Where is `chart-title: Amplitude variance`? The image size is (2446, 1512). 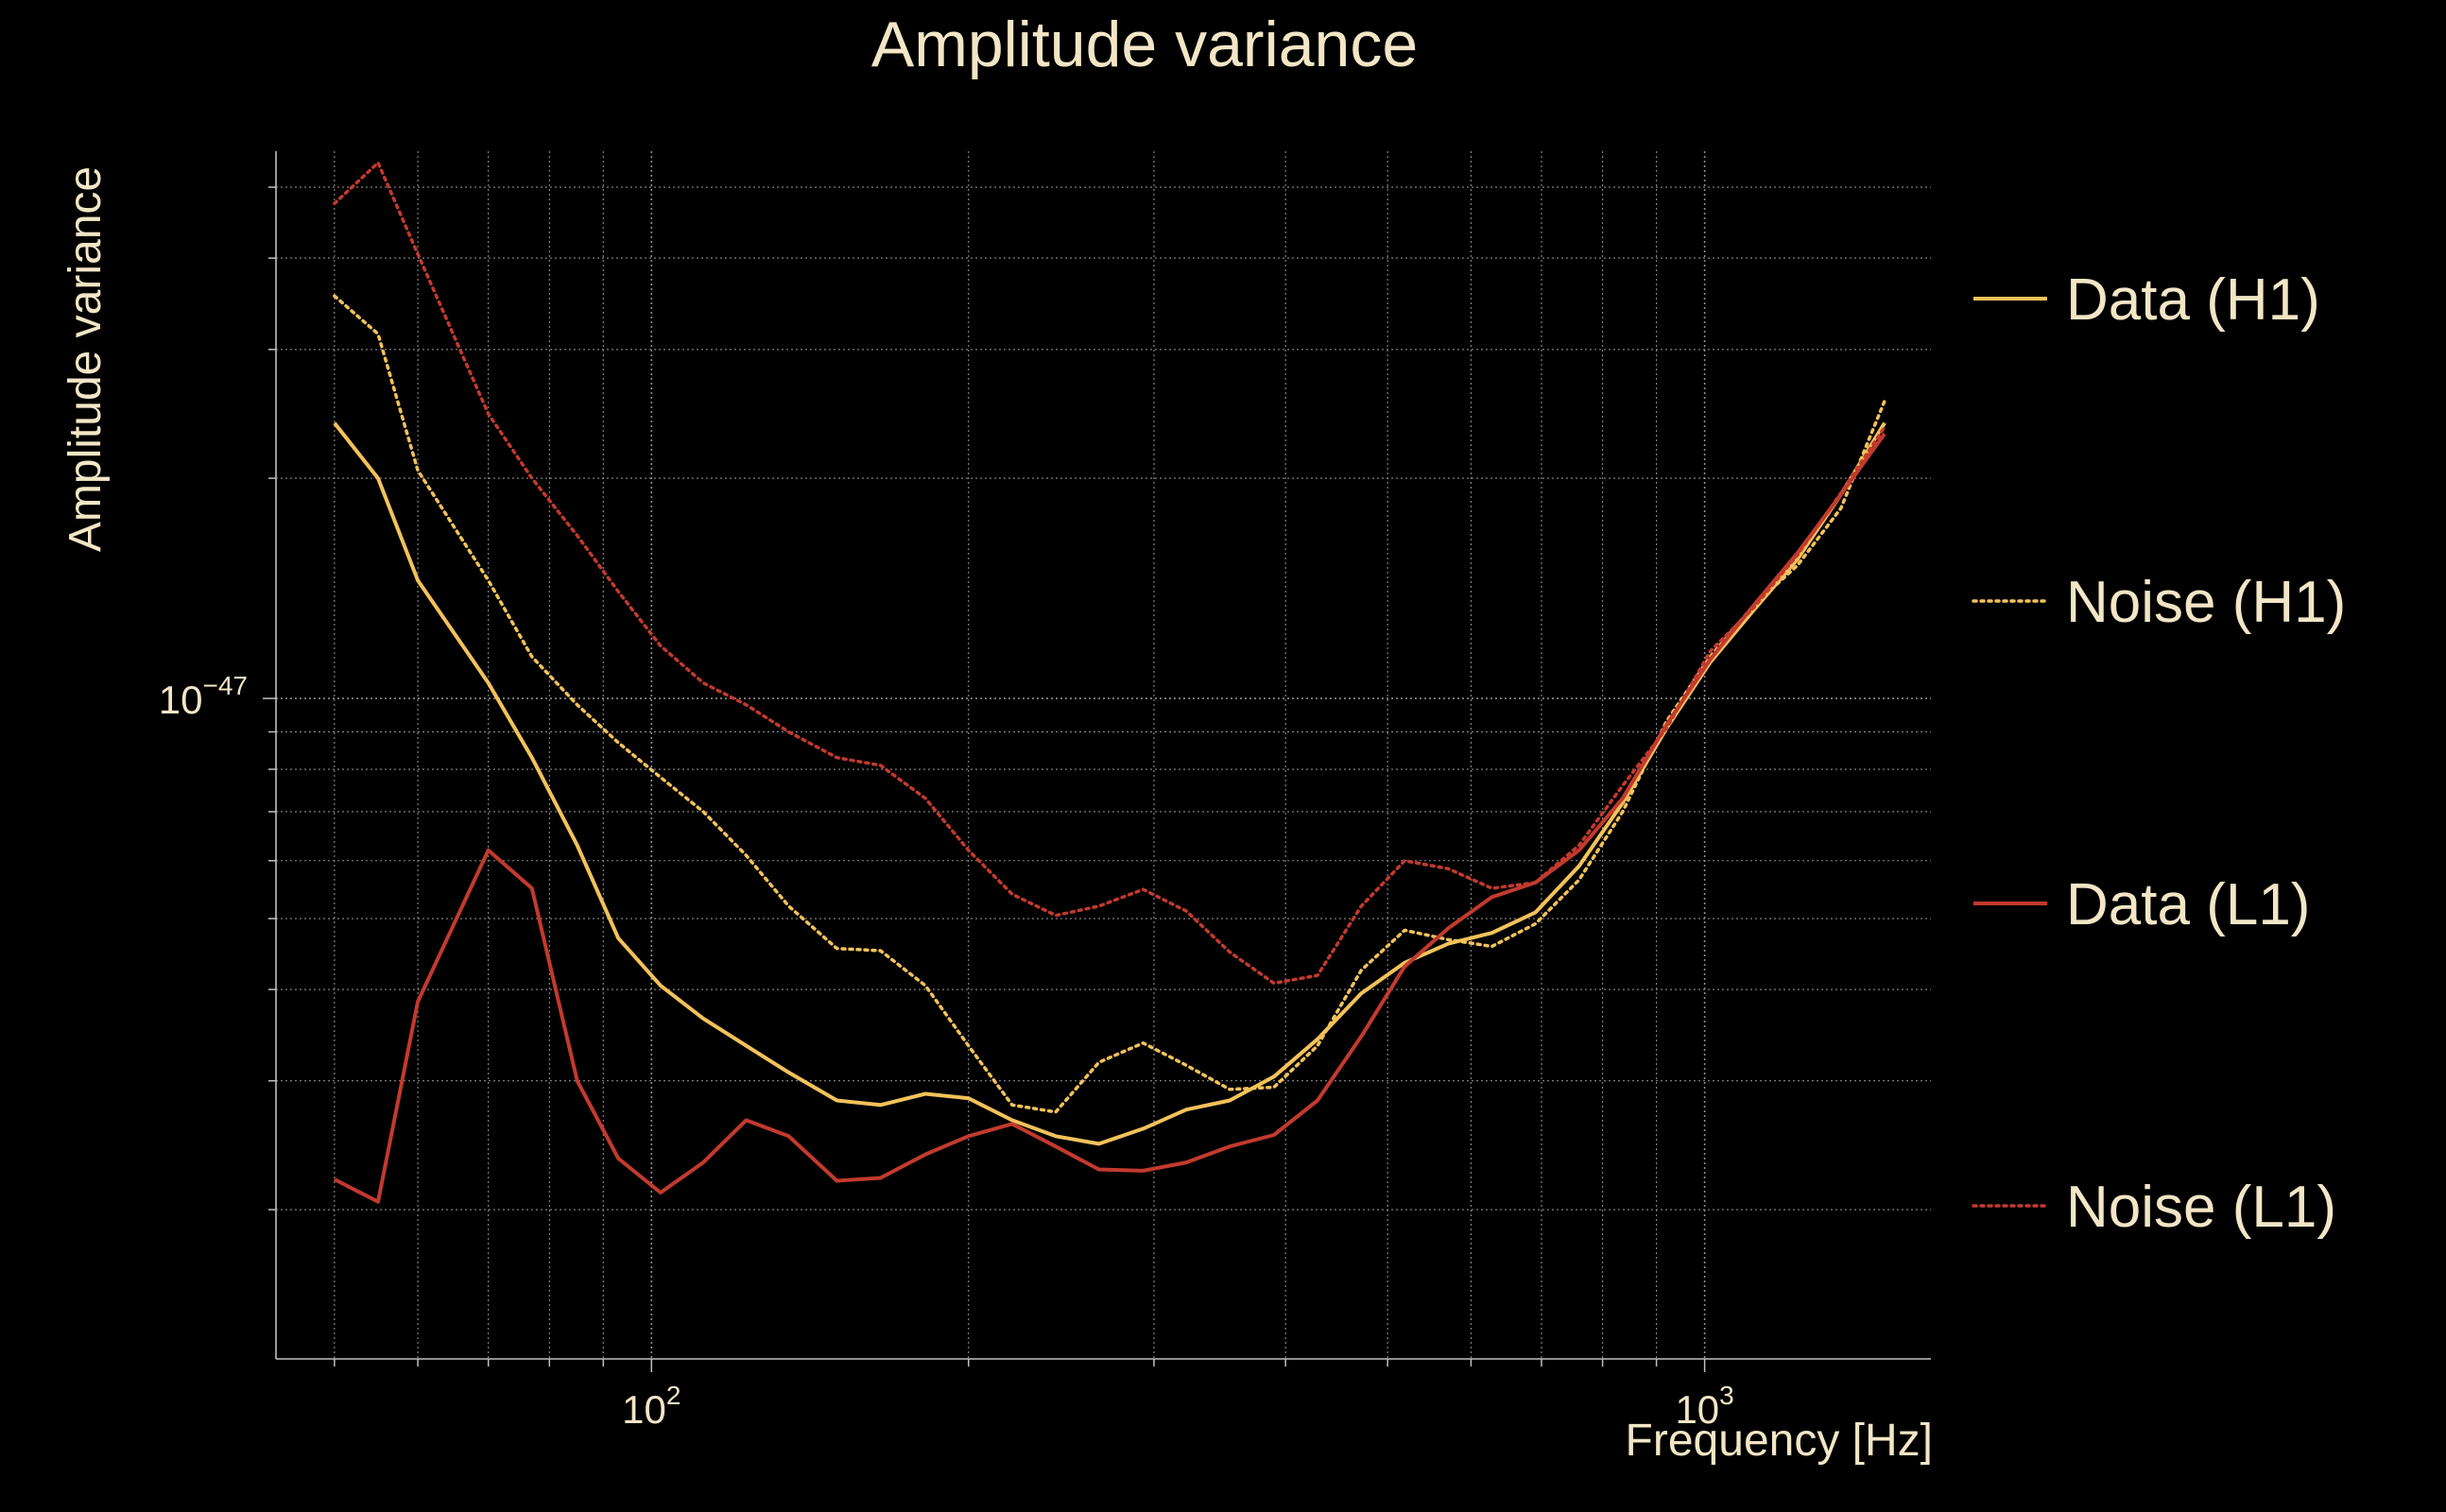
chart-title: Amplitude variance is located at coordinates (1144, 44).